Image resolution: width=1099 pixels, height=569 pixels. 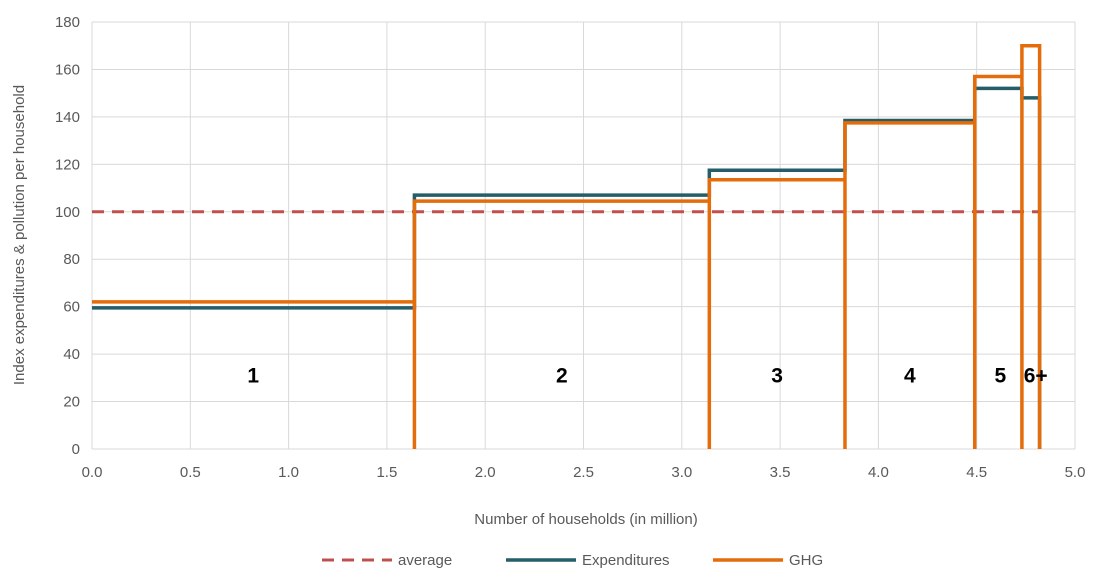 What do you see at coordinates (190, 472) in the screenshot?
I see `x-tick-label: 0.5` at bounding box center [190, 472].